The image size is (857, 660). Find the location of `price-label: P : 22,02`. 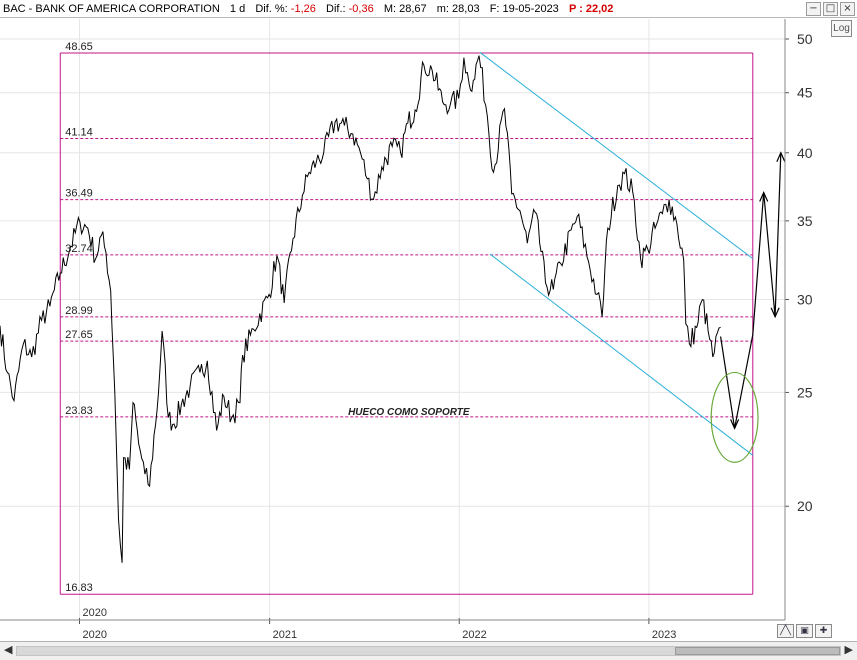

price-label: P : 22,02 is located at coordinates (591, 9).